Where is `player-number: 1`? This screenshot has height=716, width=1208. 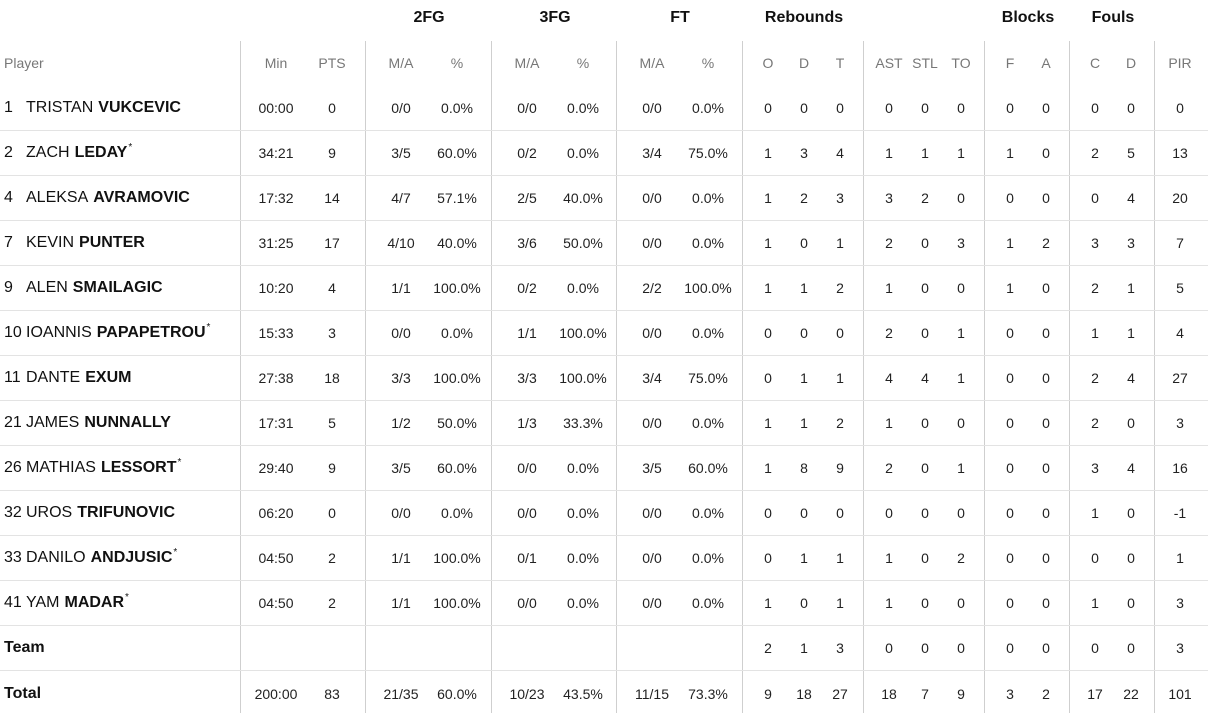
player-number: 1 is located at coordinates (8, 107).